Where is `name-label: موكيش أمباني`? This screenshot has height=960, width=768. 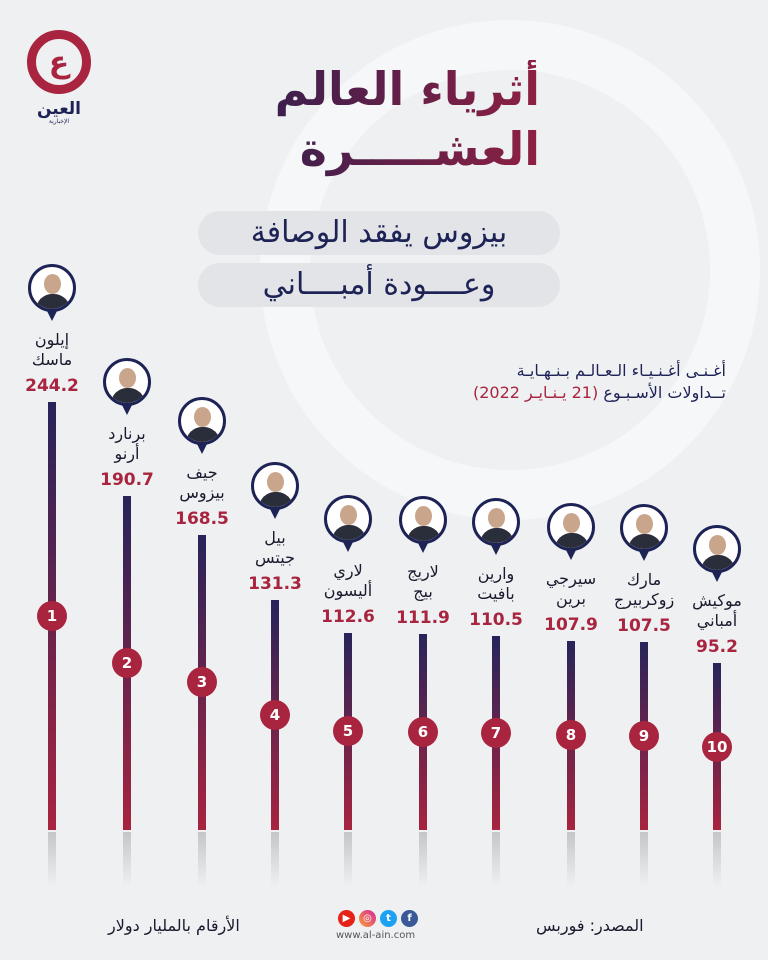 name-label: موكيش أمباني is located at coordinates (717, 611).